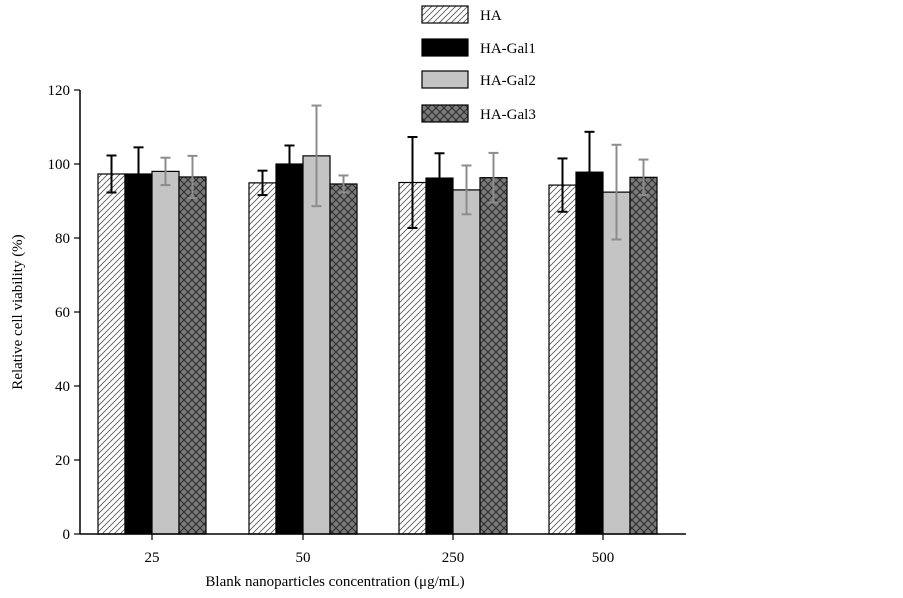  Describe the element at coordinates (603, 558) in the screenshot. I see `x-tick-label: 500` at that location.